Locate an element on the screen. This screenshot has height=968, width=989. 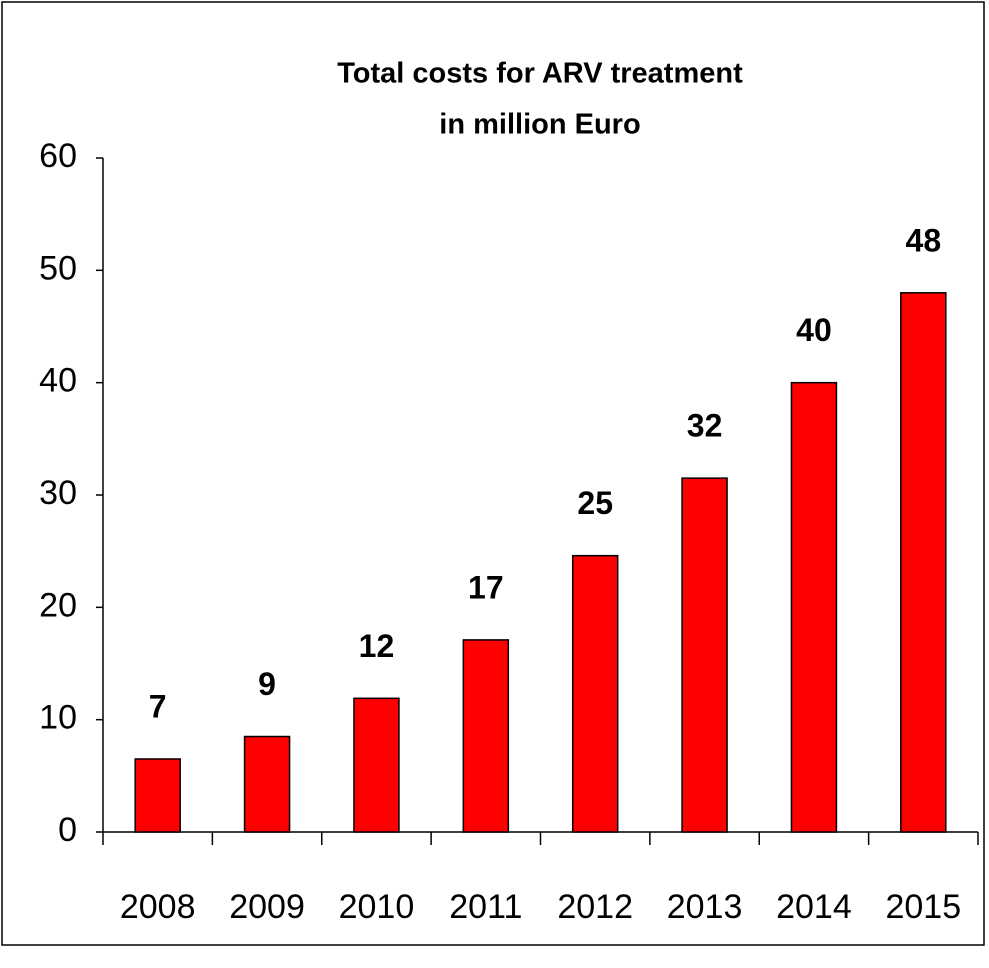
y-tick-label: 50 is located at coordinates (58, 268).